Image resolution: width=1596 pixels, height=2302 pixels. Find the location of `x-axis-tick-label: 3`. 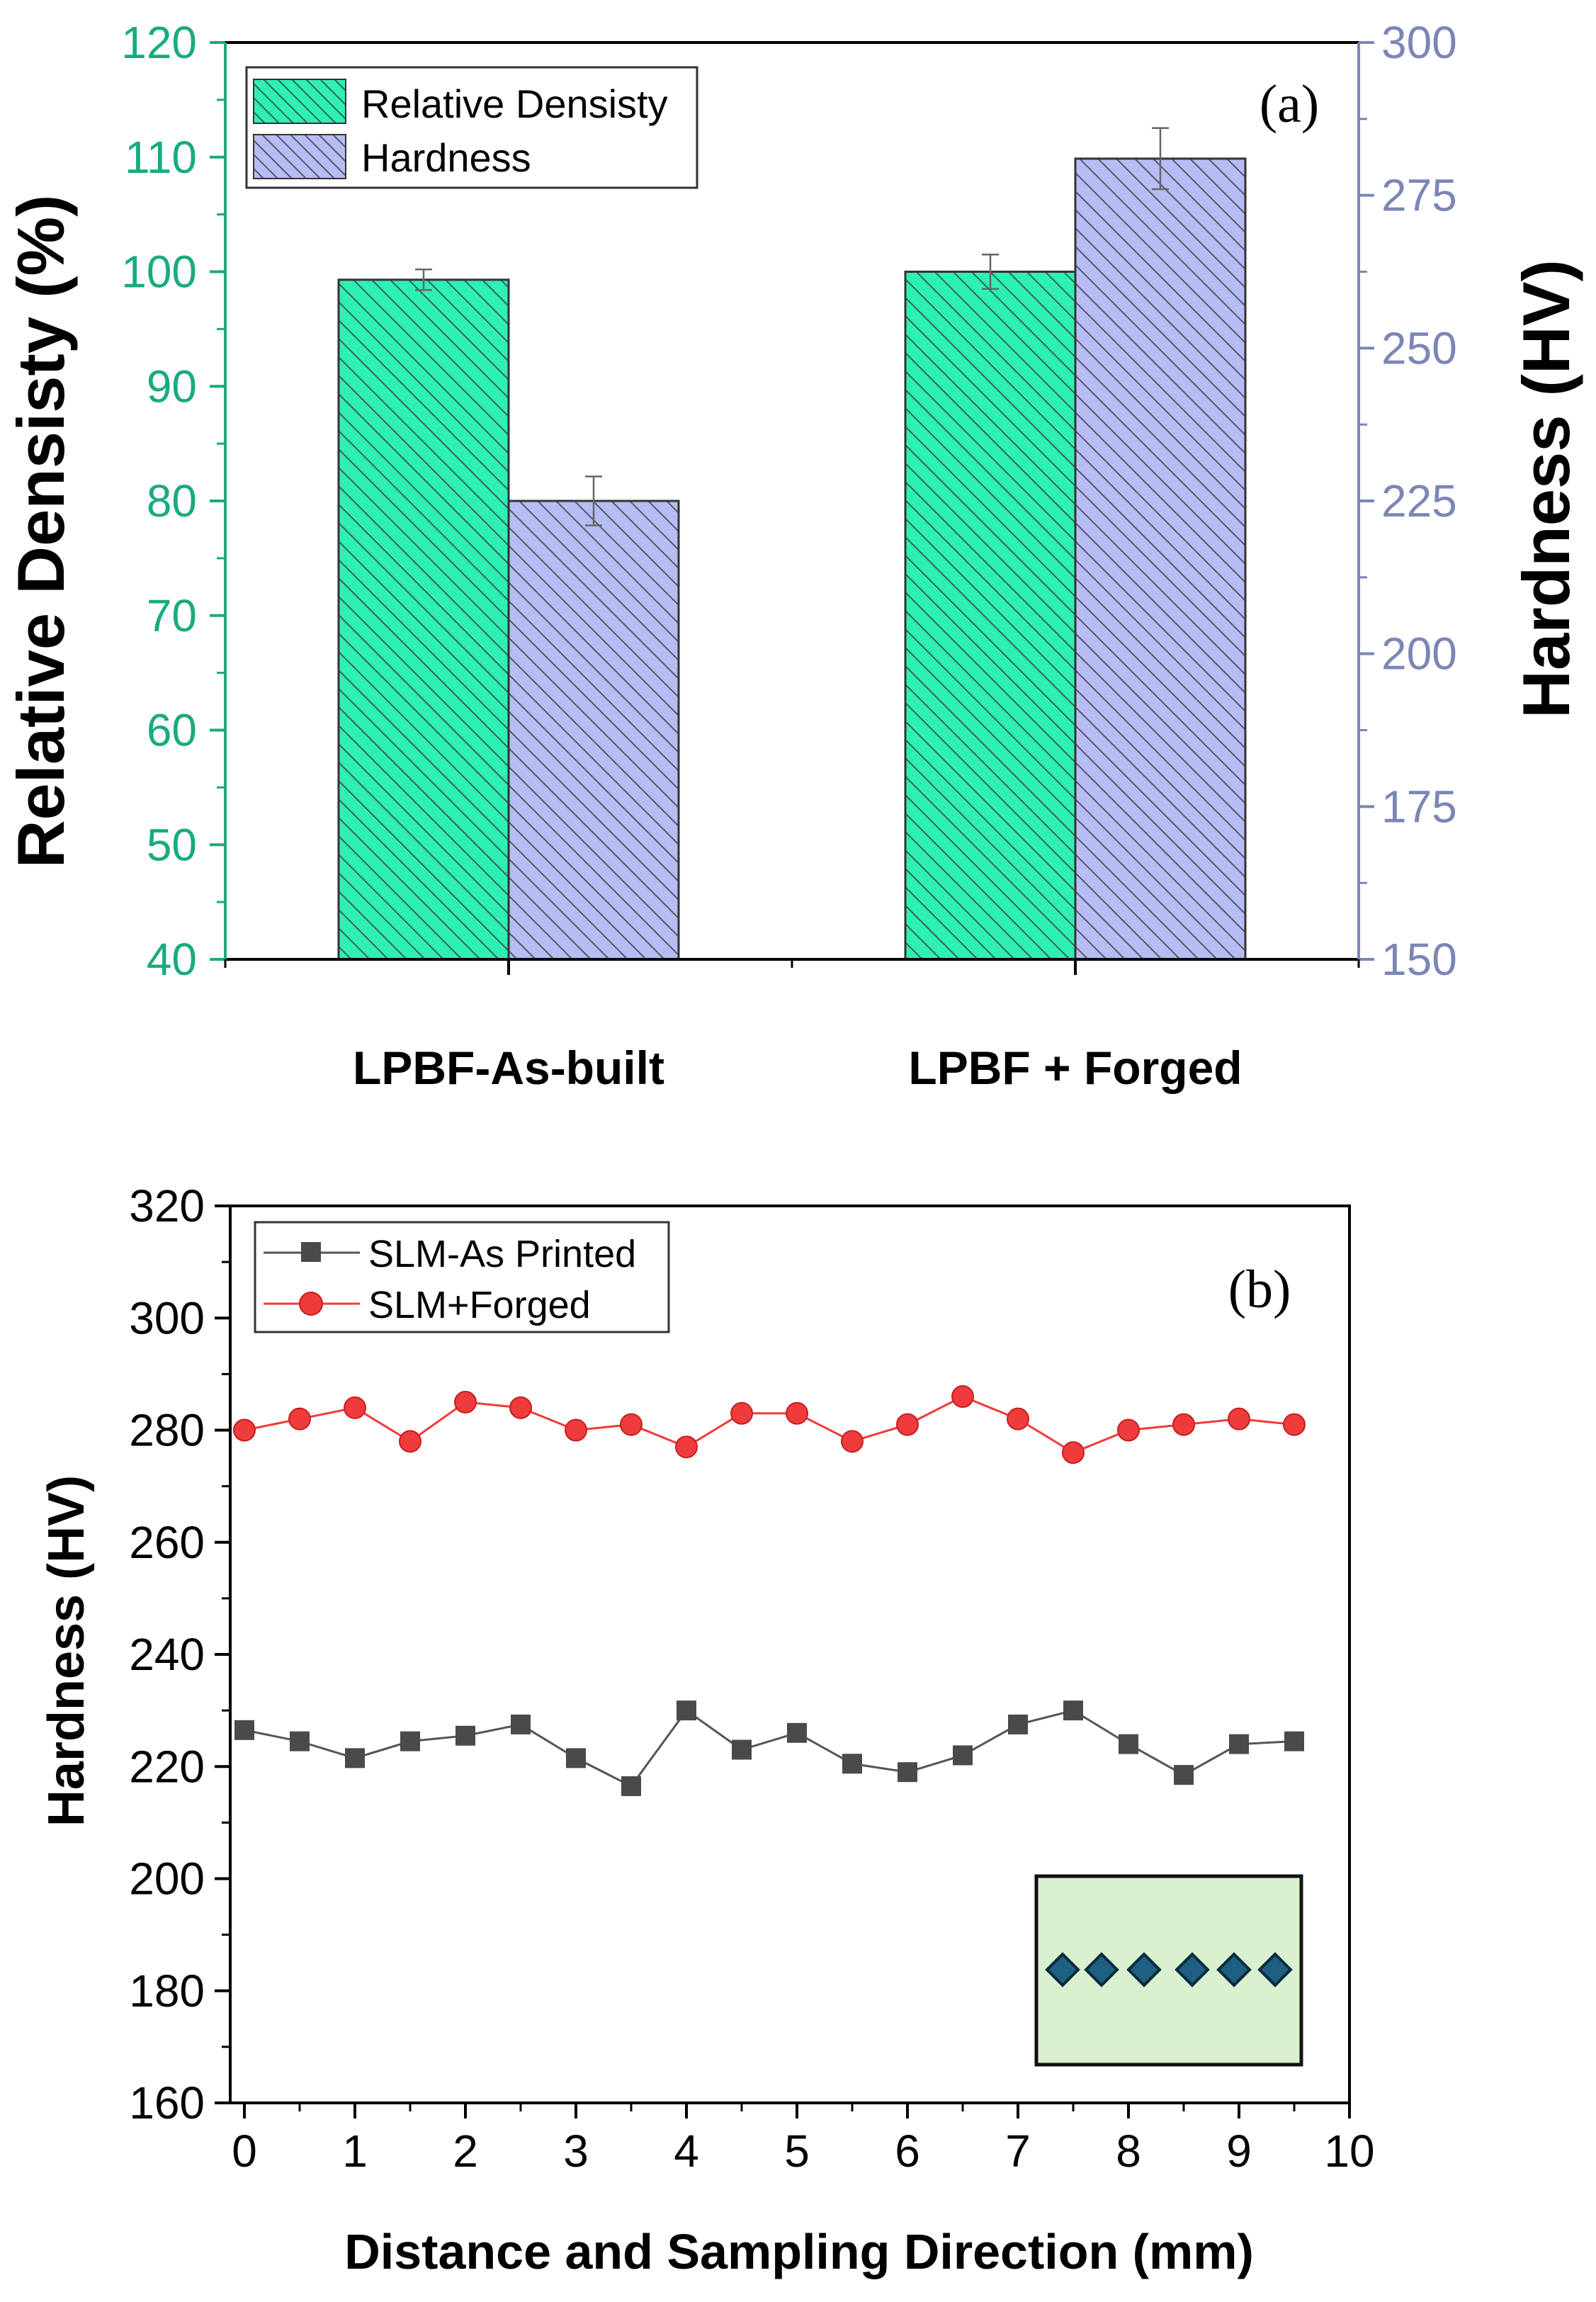

x-axis-tick-label: 3 is located at coordinates (576, 2151).